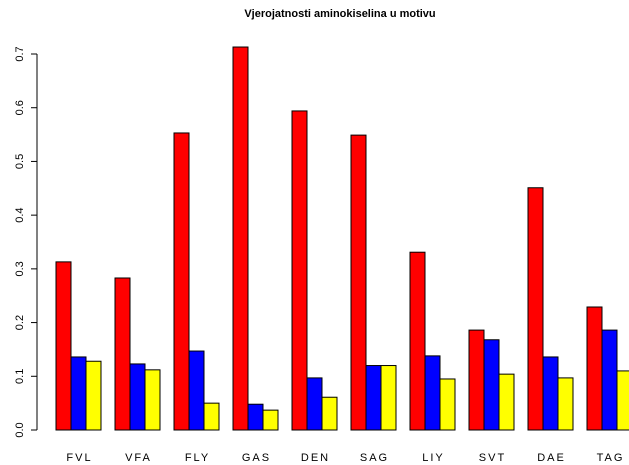 The image size is (629, 465). I want to click on x-tick-label: LIY, so click(433, 458).